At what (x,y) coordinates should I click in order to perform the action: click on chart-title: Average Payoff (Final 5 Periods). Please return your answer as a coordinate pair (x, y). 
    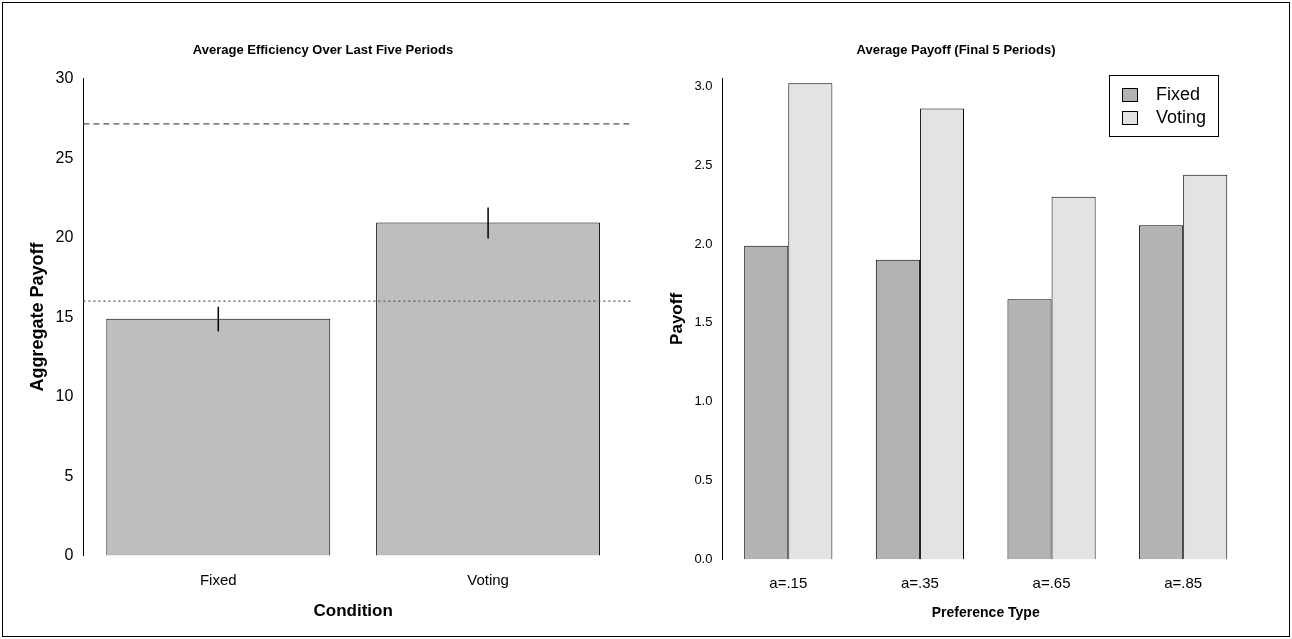
    Looking at the image, I should click on (956, 50).